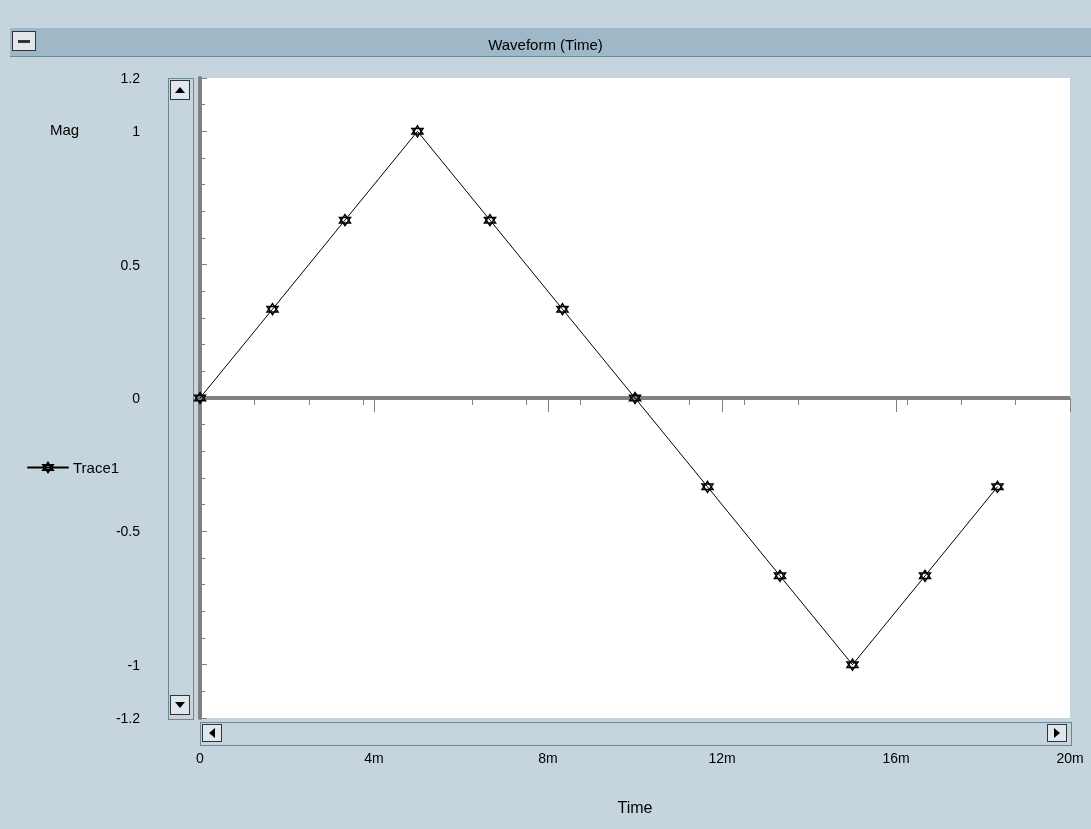  What do you see at coordinates (545, 44) in the screenshot?
I see `chart-title: Waveform (Time)` at bounding box center [545, 44].